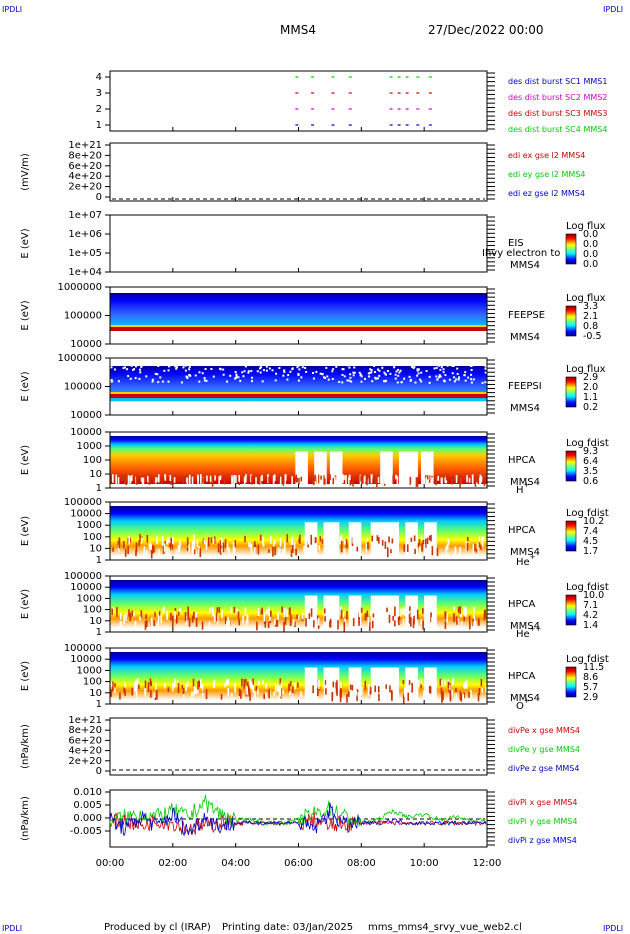 Image resolution: width=630 pixels, height=934 pixels. Describe the element at coordinates (25, 746) in the screenshot. I see `y-axis-label: (nPa/km)` at that location.